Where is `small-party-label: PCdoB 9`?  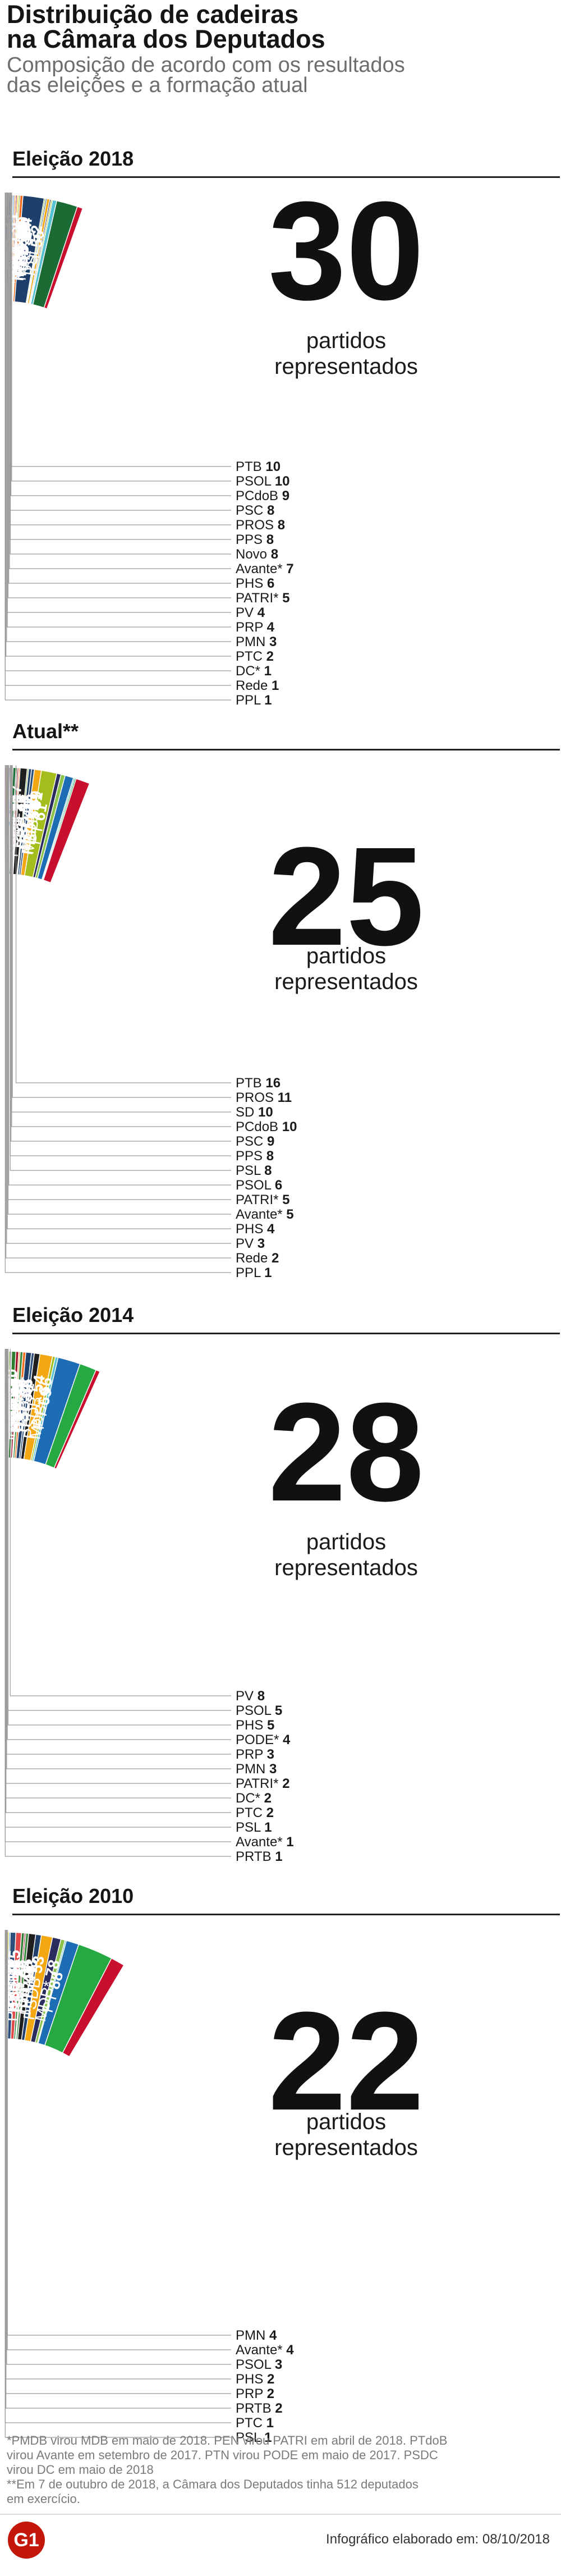
small-party-label: PCdoB 9 is located at coordinates (262, 496).